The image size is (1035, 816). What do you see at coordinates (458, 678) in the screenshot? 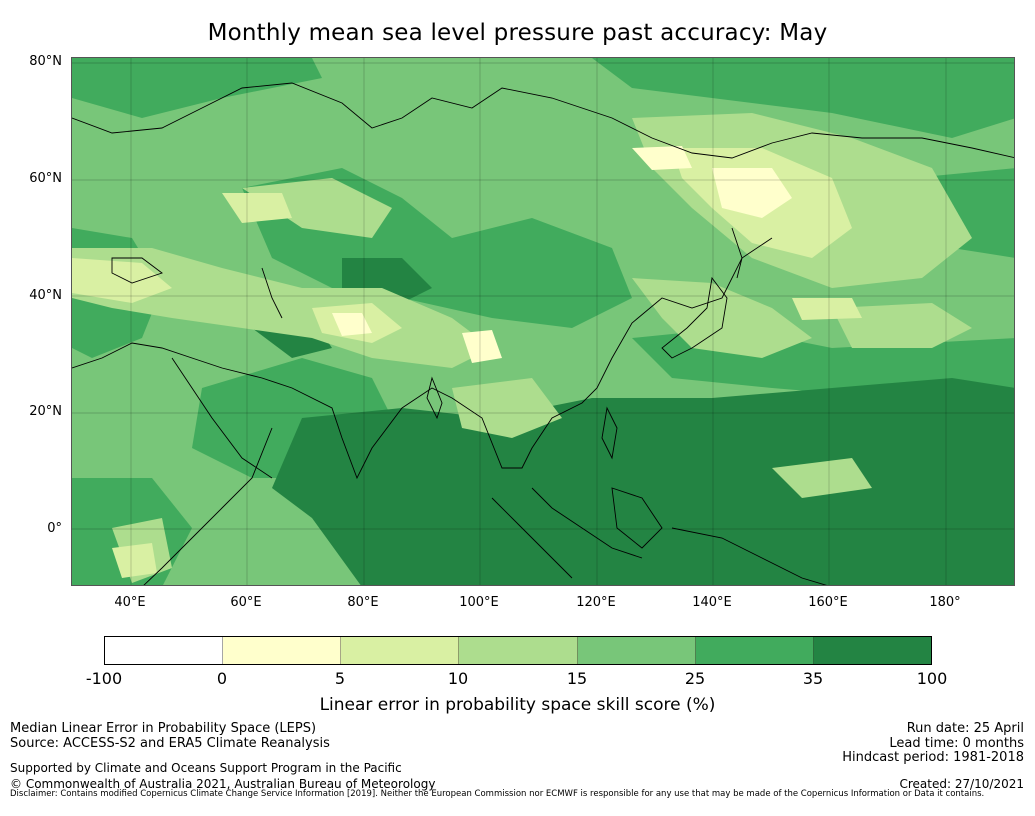
I see `colorbar-tick-3: 10` at bounding box center [458, 678].